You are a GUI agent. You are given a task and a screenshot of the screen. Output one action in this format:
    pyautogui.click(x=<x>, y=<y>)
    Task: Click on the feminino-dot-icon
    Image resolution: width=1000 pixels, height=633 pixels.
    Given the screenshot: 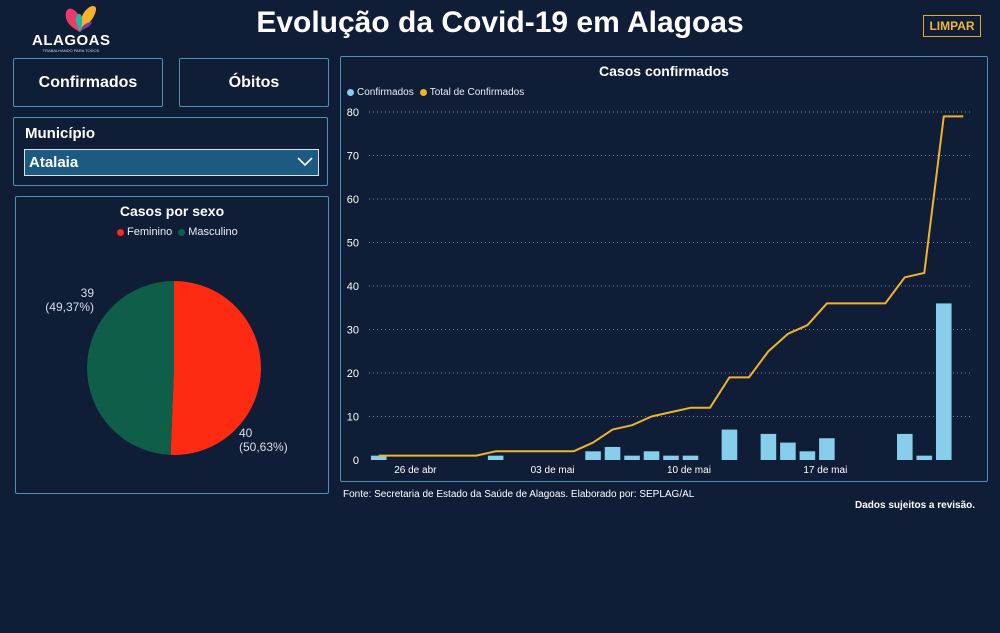 What is the action you would take?
    pyautogui.click(x=120, y=232)
    